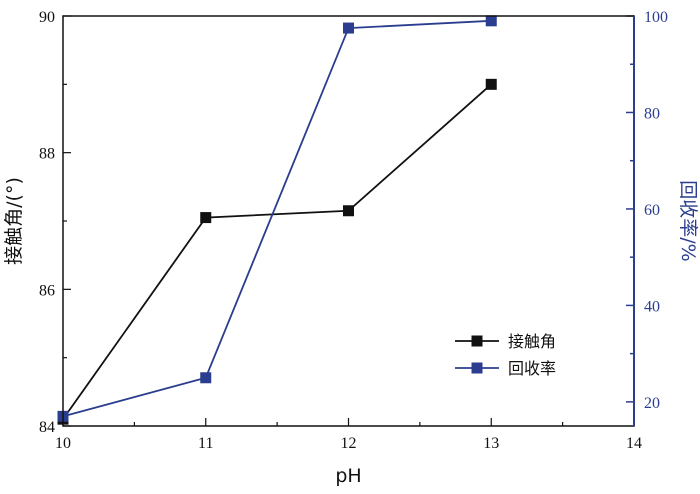 Image resolution: width=700 pixels, height=494 pixels. What do you see at coordinates (634, 443) in the screenshot?
I see `x-tick-label: 14` at bounding box center [634, 443].